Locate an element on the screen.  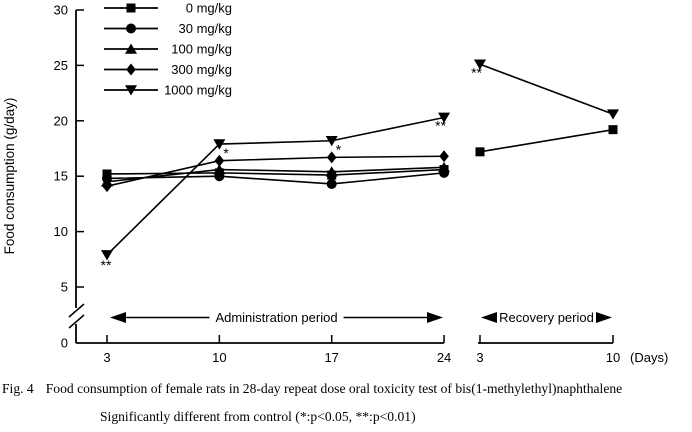
x-tick-label: 17 is located at coordinates (331, 357).